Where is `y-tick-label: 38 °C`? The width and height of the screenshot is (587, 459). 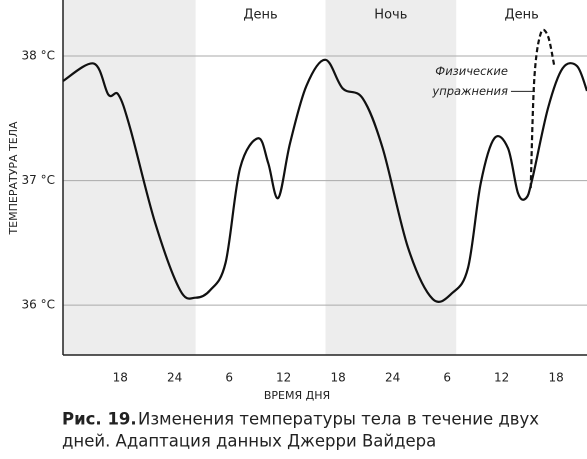
y-tick-label: 38 °C is located at coordinates (38, 56).